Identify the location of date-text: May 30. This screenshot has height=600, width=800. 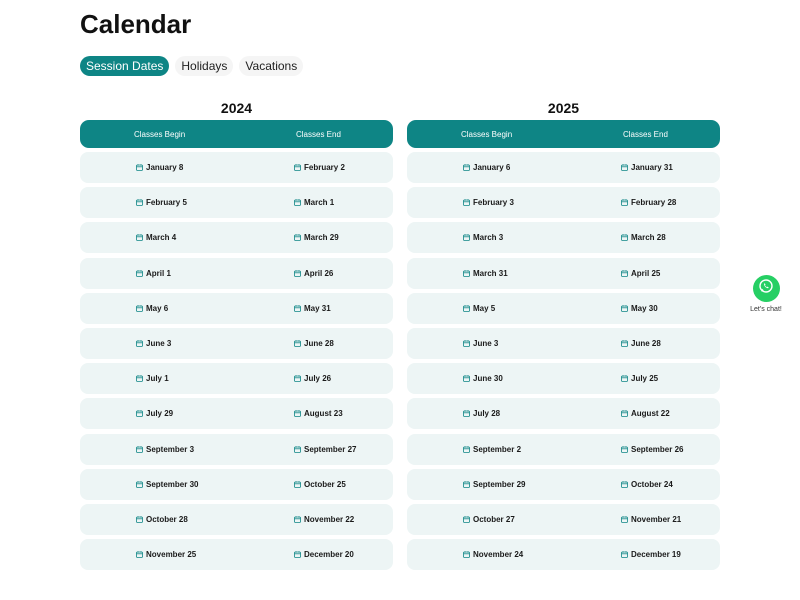
(644, 308).